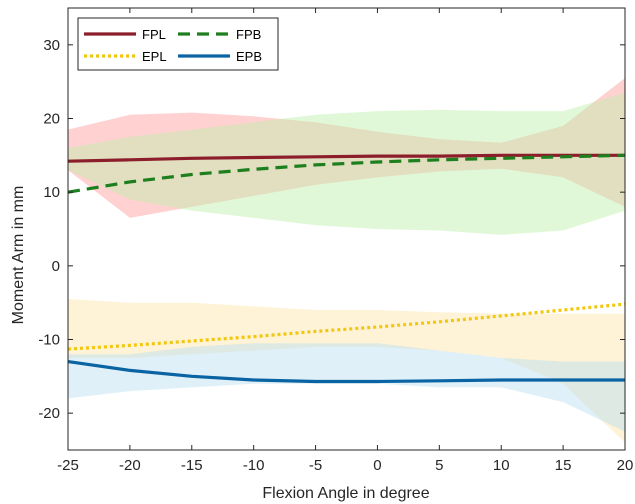 This screenshot has height=504, width=635. What do you see at coordinates (49, 340) in the screenshot?
I see `y-tick-label: -10` at bounding box center [49, 340].